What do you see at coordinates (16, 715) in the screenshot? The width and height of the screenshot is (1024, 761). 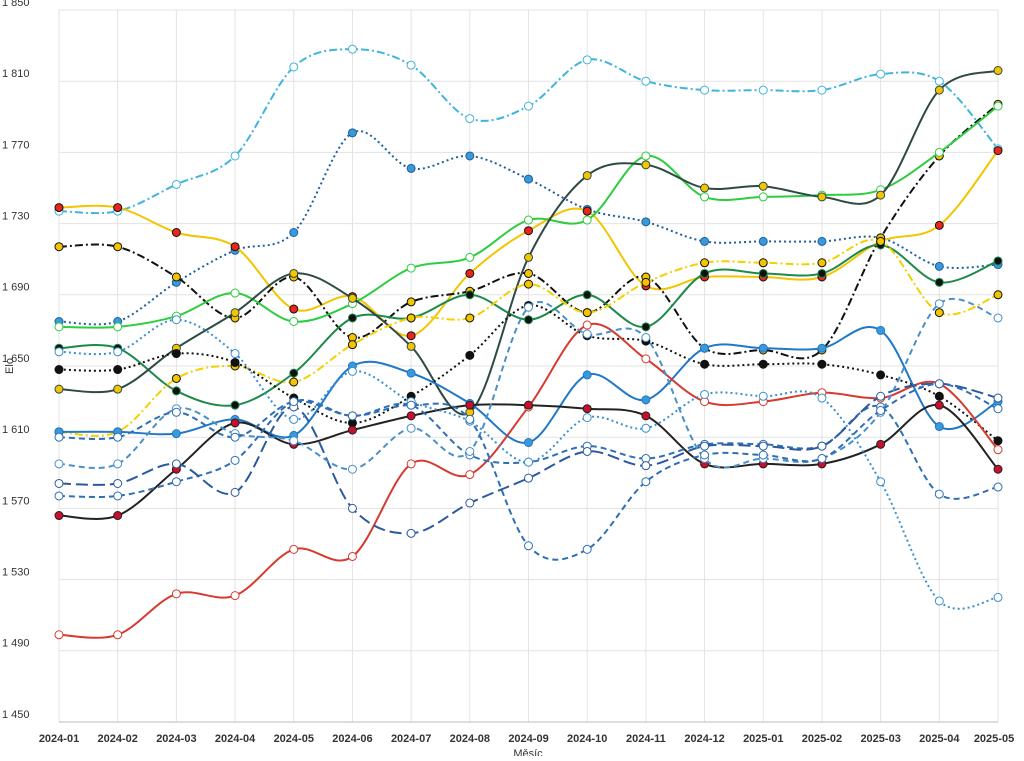 I see `y-tick-label: 1 450` at bounding box center [16, 715].